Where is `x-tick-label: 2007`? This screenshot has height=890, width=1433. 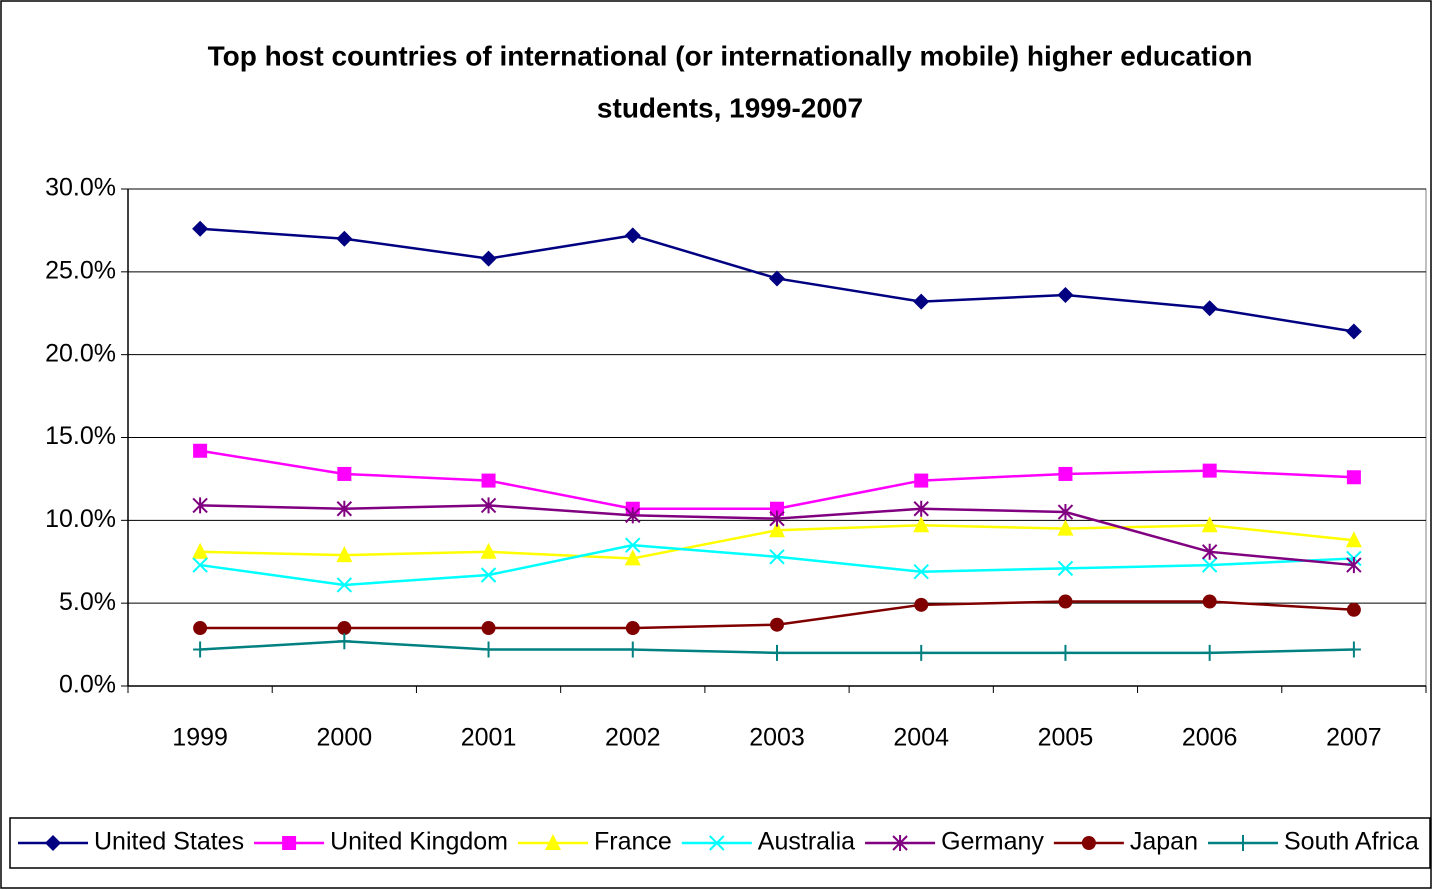
x-tick-label: 2007 is located at coordinates (1354, 738).